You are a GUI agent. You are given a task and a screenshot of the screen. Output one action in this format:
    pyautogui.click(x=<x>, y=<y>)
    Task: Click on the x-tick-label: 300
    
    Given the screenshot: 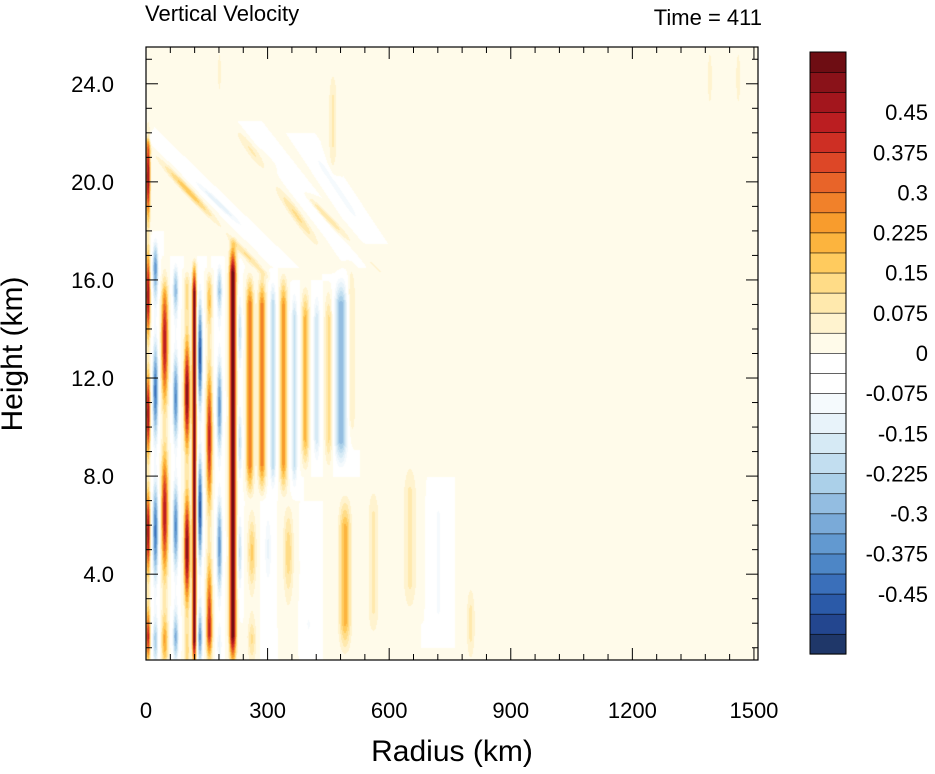 What is the action you would take?
    pyautogui.click(x=267, y=710)
    